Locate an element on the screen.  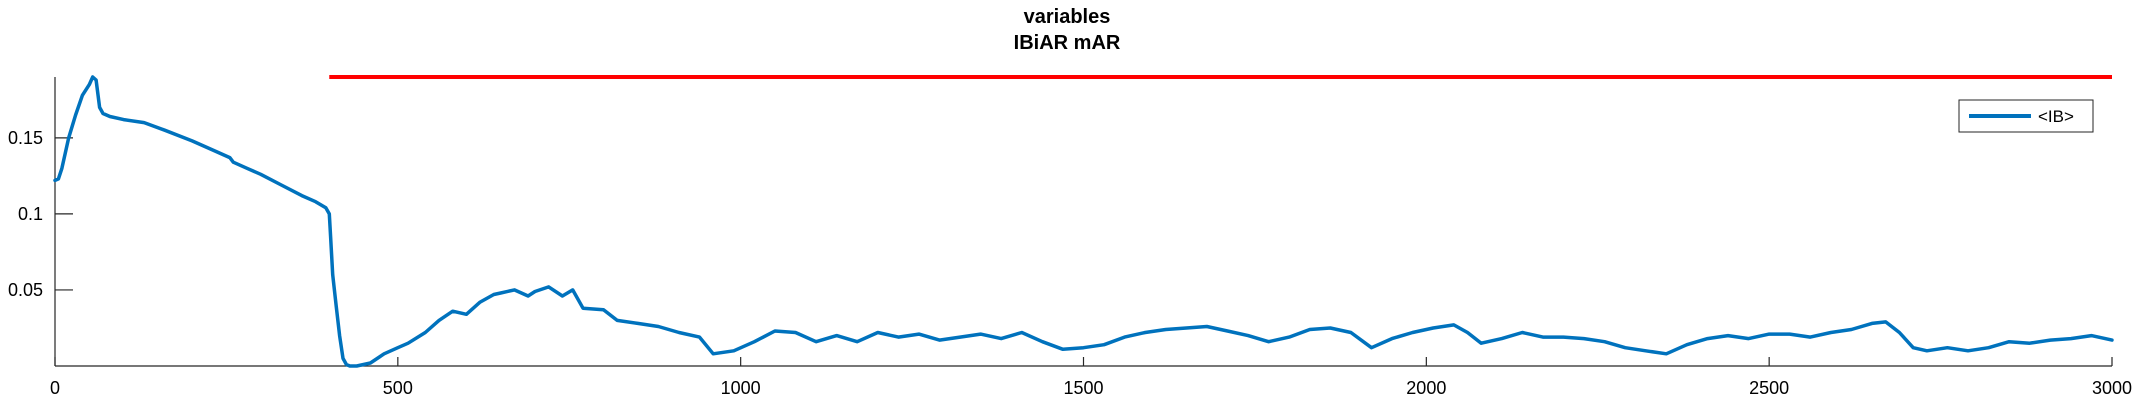
y-tick-label: 0.05 is located at coordinates (25, 290).